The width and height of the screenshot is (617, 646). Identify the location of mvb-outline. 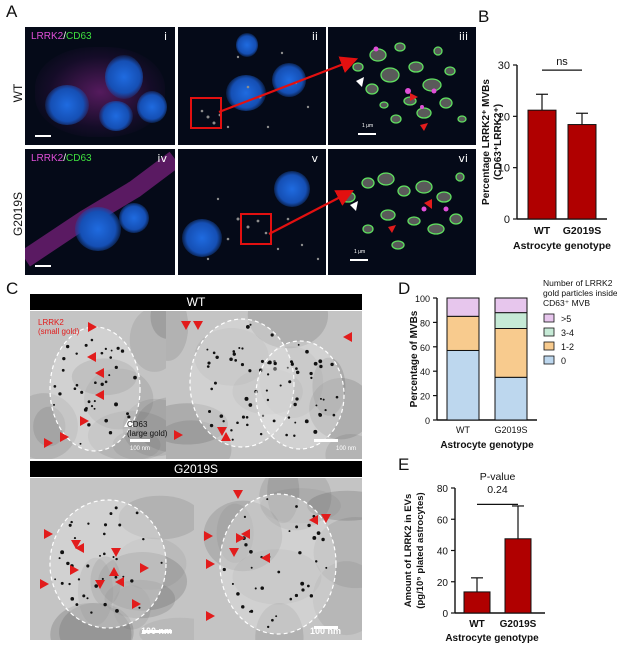
(108, 564).